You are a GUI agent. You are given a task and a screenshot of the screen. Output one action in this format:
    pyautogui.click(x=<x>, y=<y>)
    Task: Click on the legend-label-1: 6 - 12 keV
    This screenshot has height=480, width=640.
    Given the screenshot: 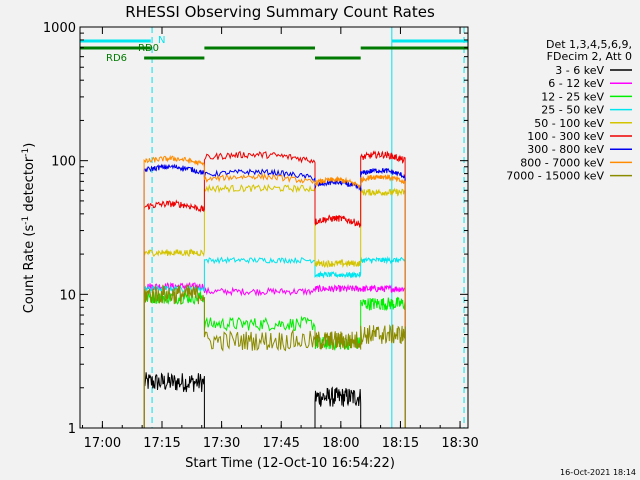 What is the action you would take?
    pyautogui.click(x=576, y=83)
    